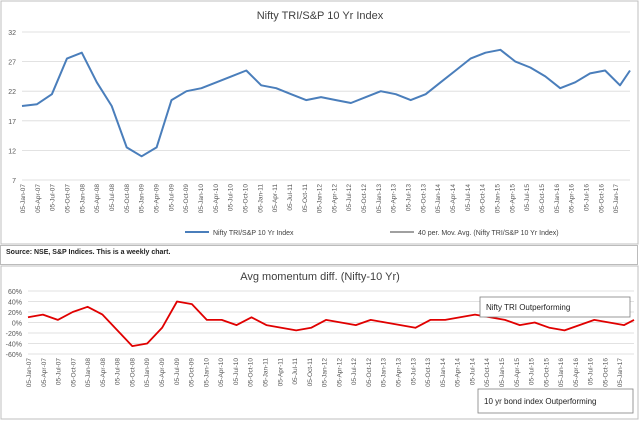 The height and width of the screenshot is (421, 640). Describe the element at coordinates (15, 292) in the screenshot. I see `y-tick-label: 60%` at that location.